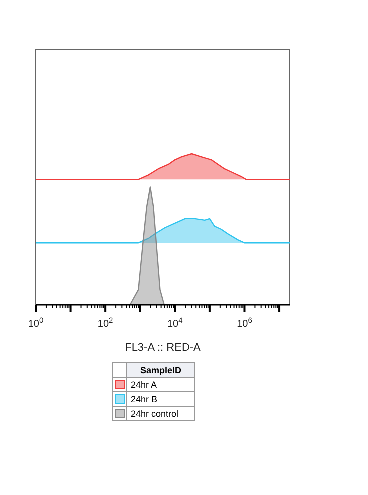  What do you see at coordinates (144, 399) in the screenshot?
I see `legend-label: 24hr B` at bounding box center [144, 399].